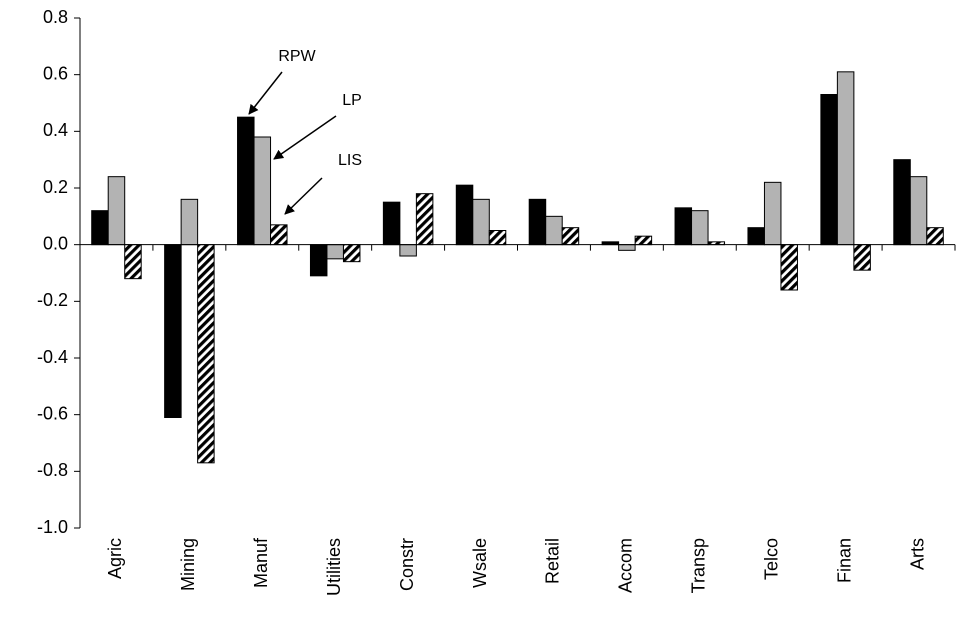 Image resolution: width=957 pixels, height=622 pixels. What do you see at coordinates (55, 73) in the screenshot?
I see `y-tick-label: 0.6` at bounding box center [55, 73].